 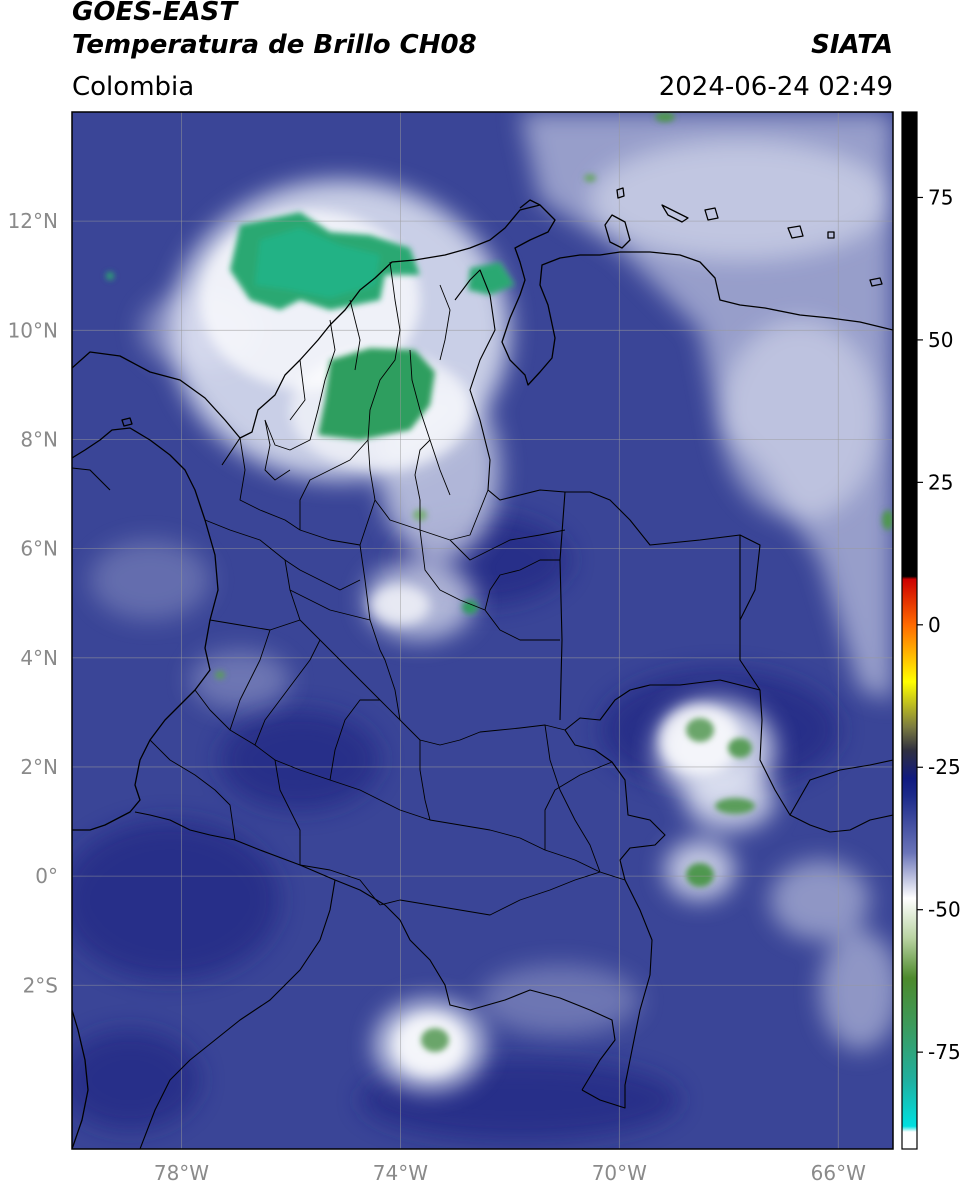 I want to click on colorbar-ticks: 75 50 25 0 -25 -50 -75, so click(x=939, y=624).